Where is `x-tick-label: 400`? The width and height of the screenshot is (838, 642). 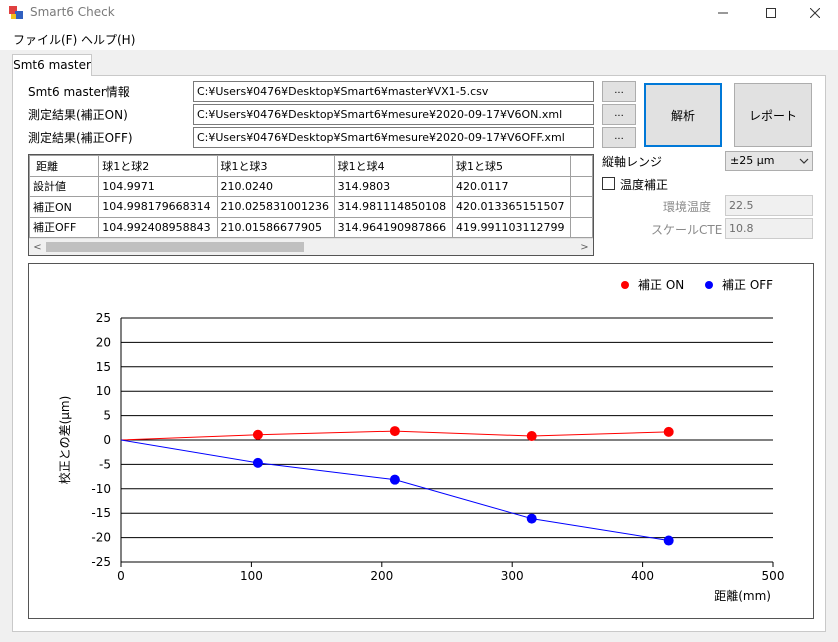 x-tick-label: 400 is located at coordinates (642, 576).